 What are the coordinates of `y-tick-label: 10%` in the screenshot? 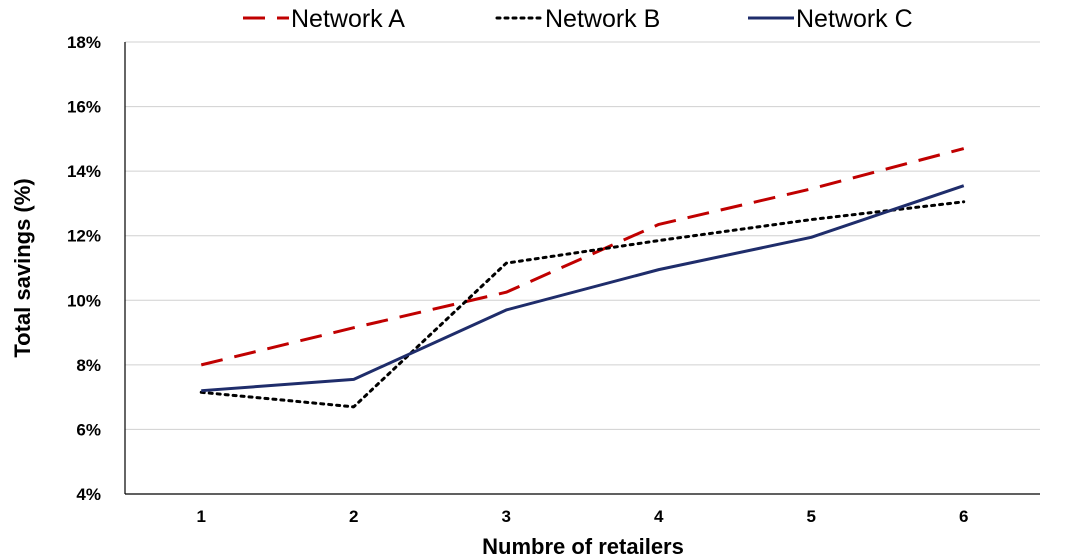 It's located at (84, 300).